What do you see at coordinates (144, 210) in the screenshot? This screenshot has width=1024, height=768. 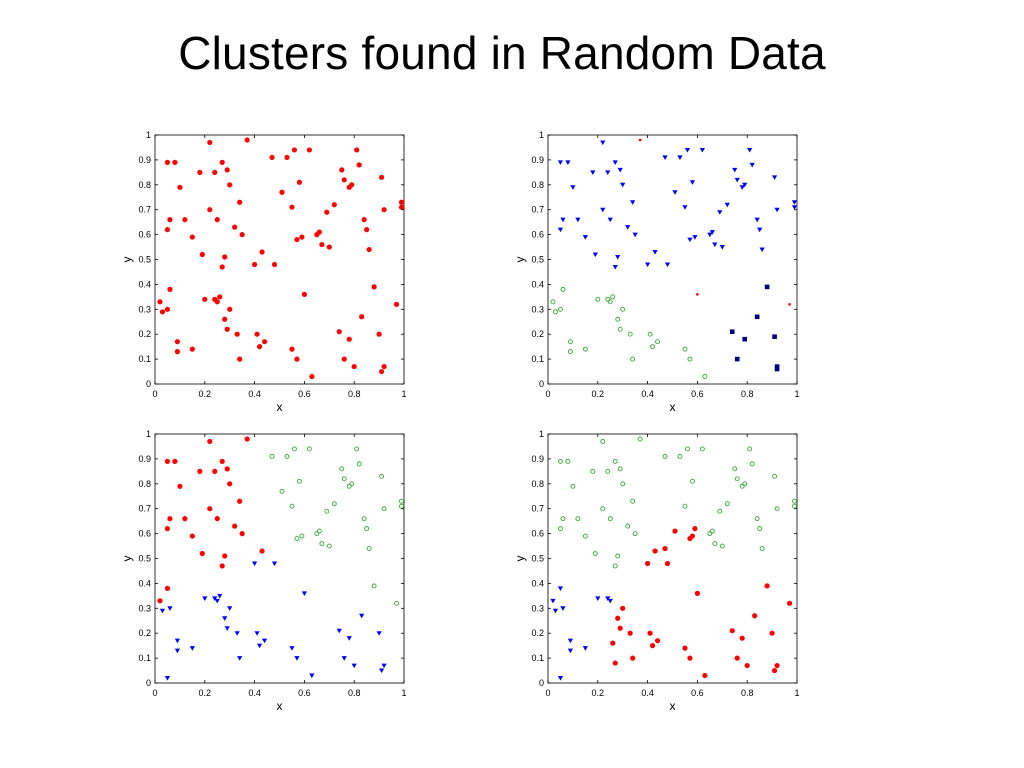 I see `y-tick-label: 0.7` at bounding box center [144, 210].